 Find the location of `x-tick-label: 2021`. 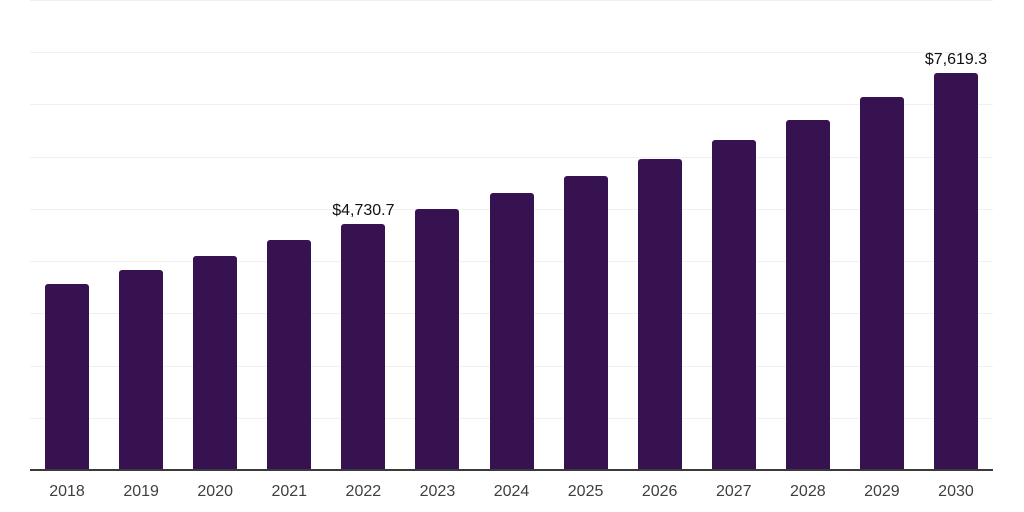

x-tick-label: 2021 is located at coordinates (289, 491).